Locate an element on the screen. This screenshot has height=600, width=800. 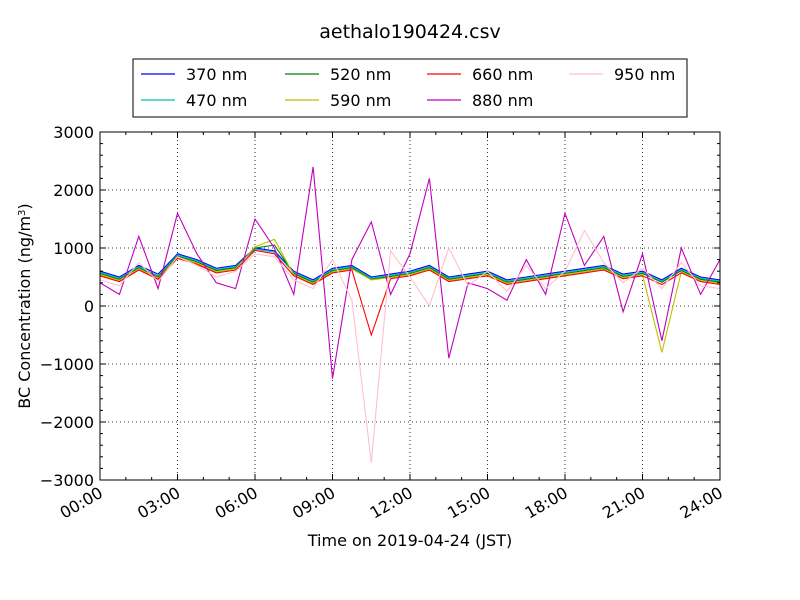
legend-box is located at coordinates (410, 88).